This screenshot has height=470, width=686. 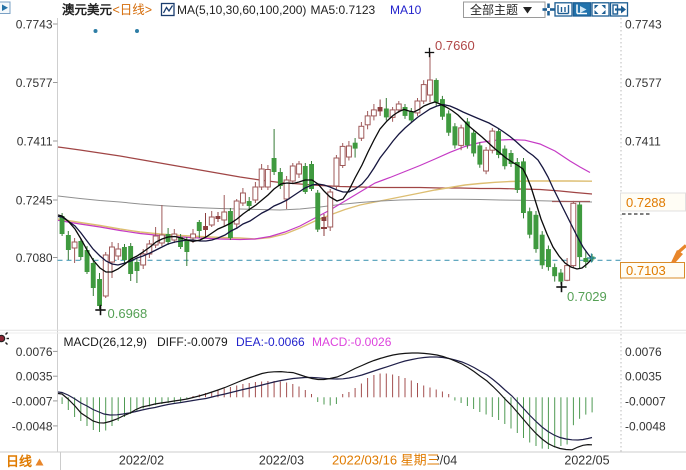 I want to click on svg-text: 0.7029, so click(x=587, y=296).